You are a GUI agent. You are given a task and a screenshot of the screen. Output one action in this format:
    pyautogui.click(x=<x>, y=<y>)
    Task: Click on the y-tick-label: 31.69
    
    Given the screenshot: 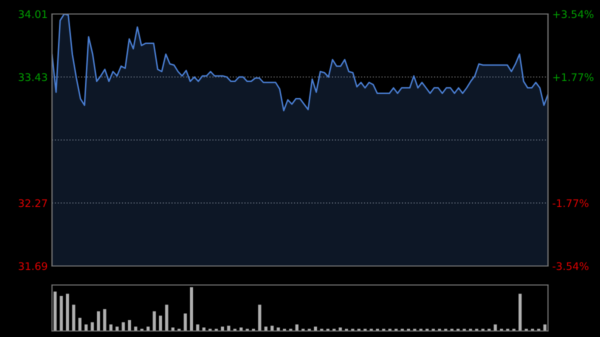 What is the action you would take?
    pyautogui.click(x=33, y=266)
    